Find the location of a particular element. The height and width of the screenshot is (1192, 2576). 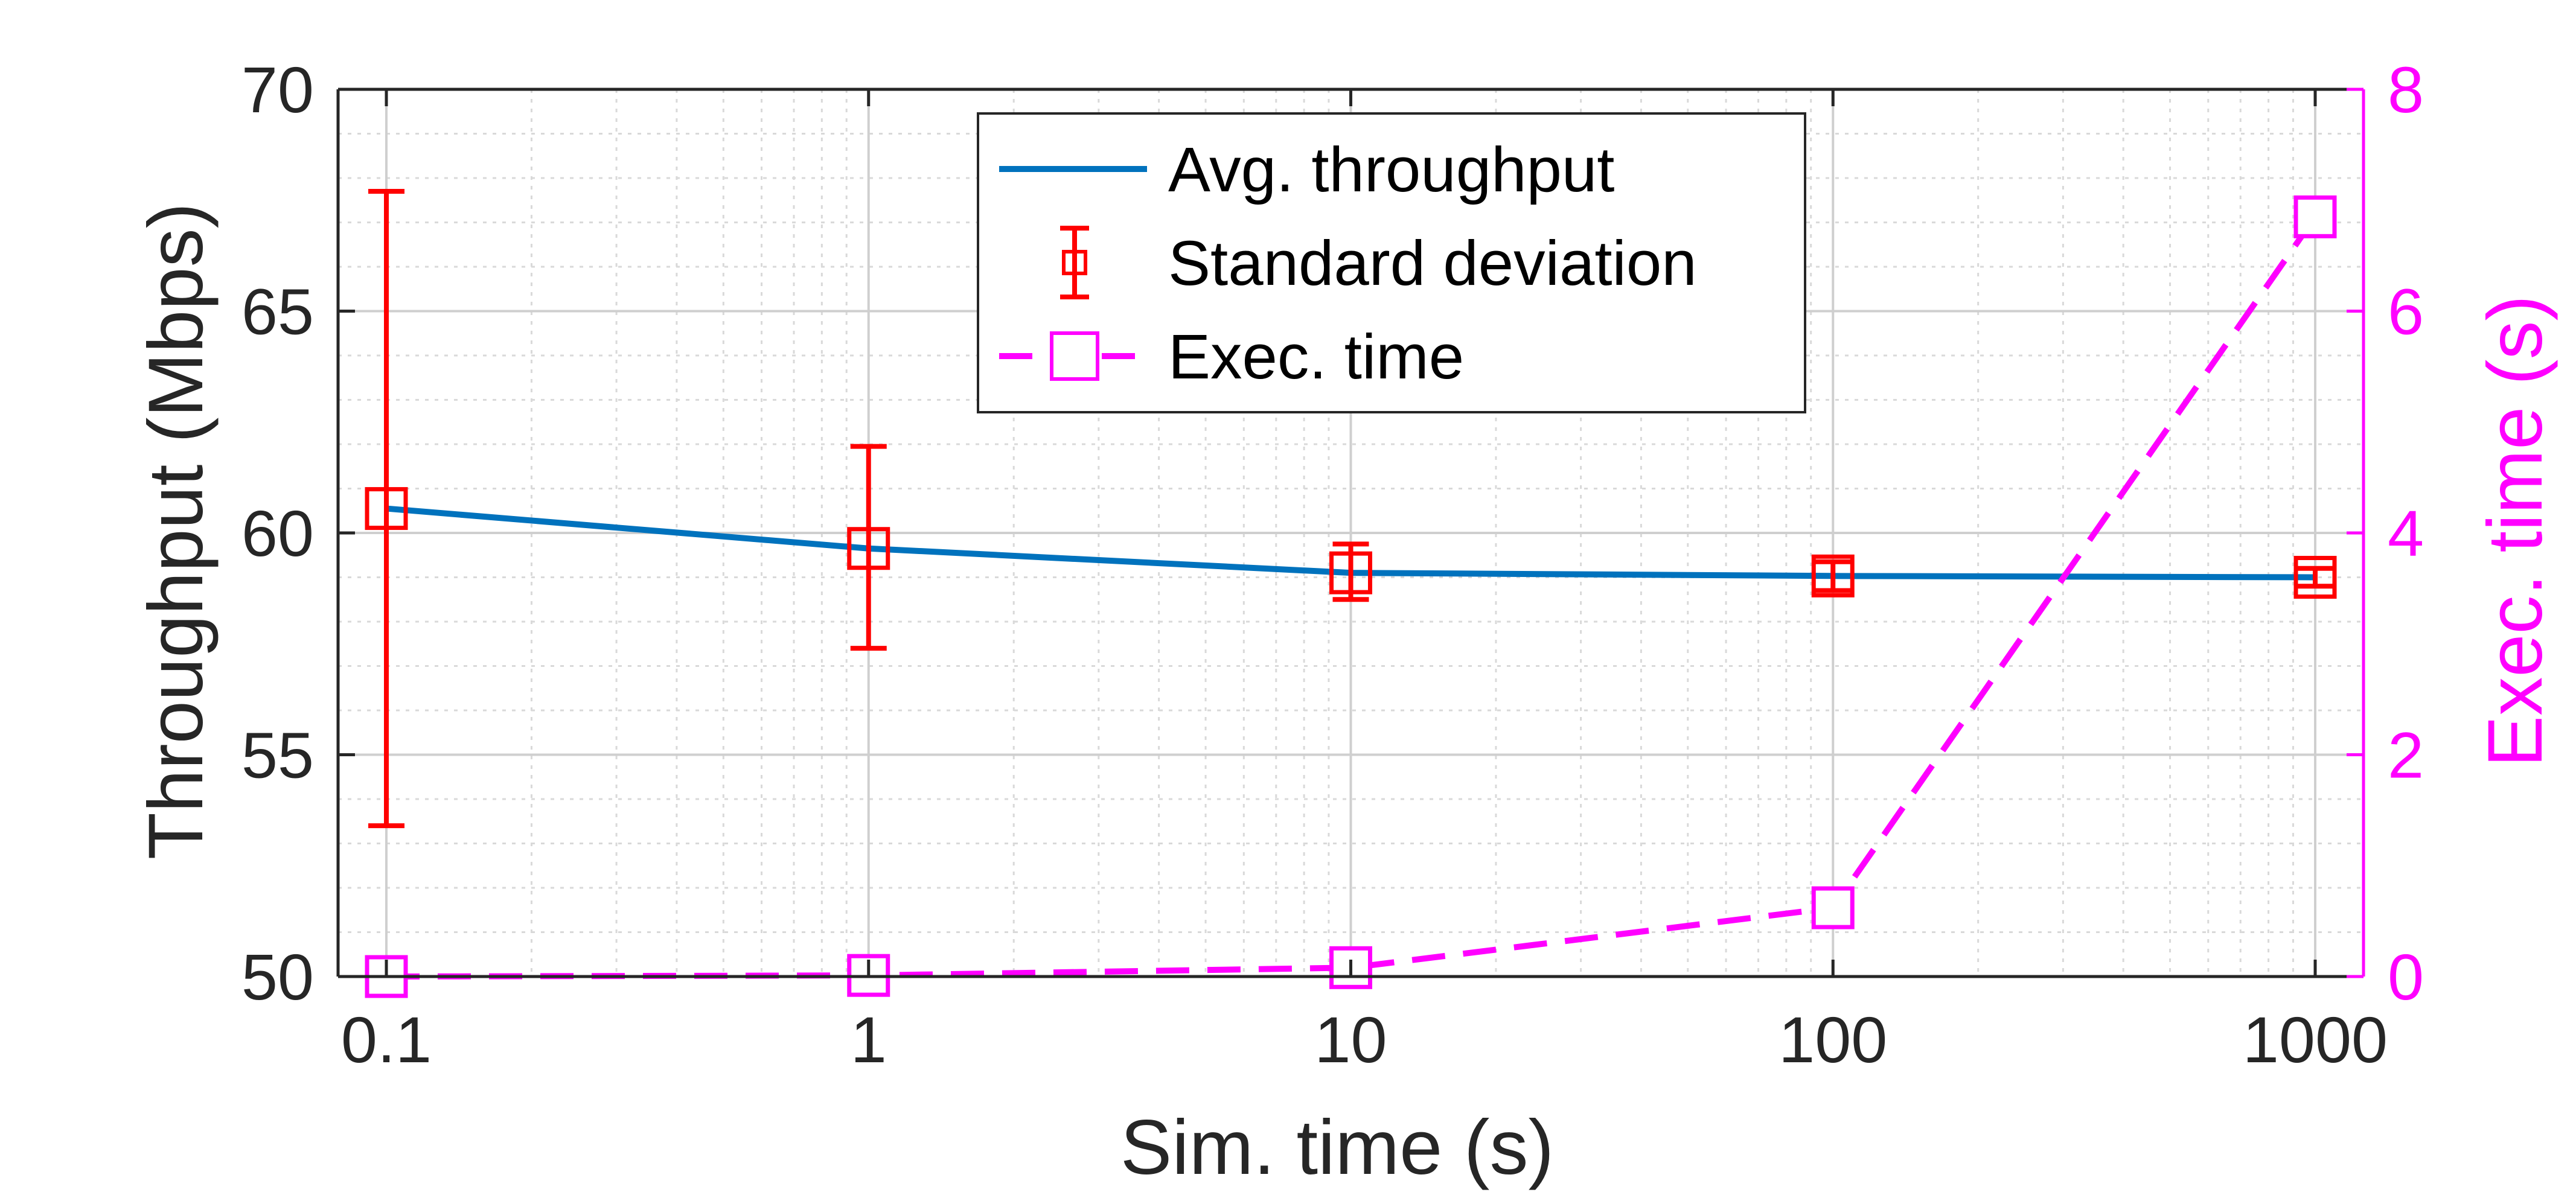

y2-tick-label: 0 is located at coordinates (2406, 976).